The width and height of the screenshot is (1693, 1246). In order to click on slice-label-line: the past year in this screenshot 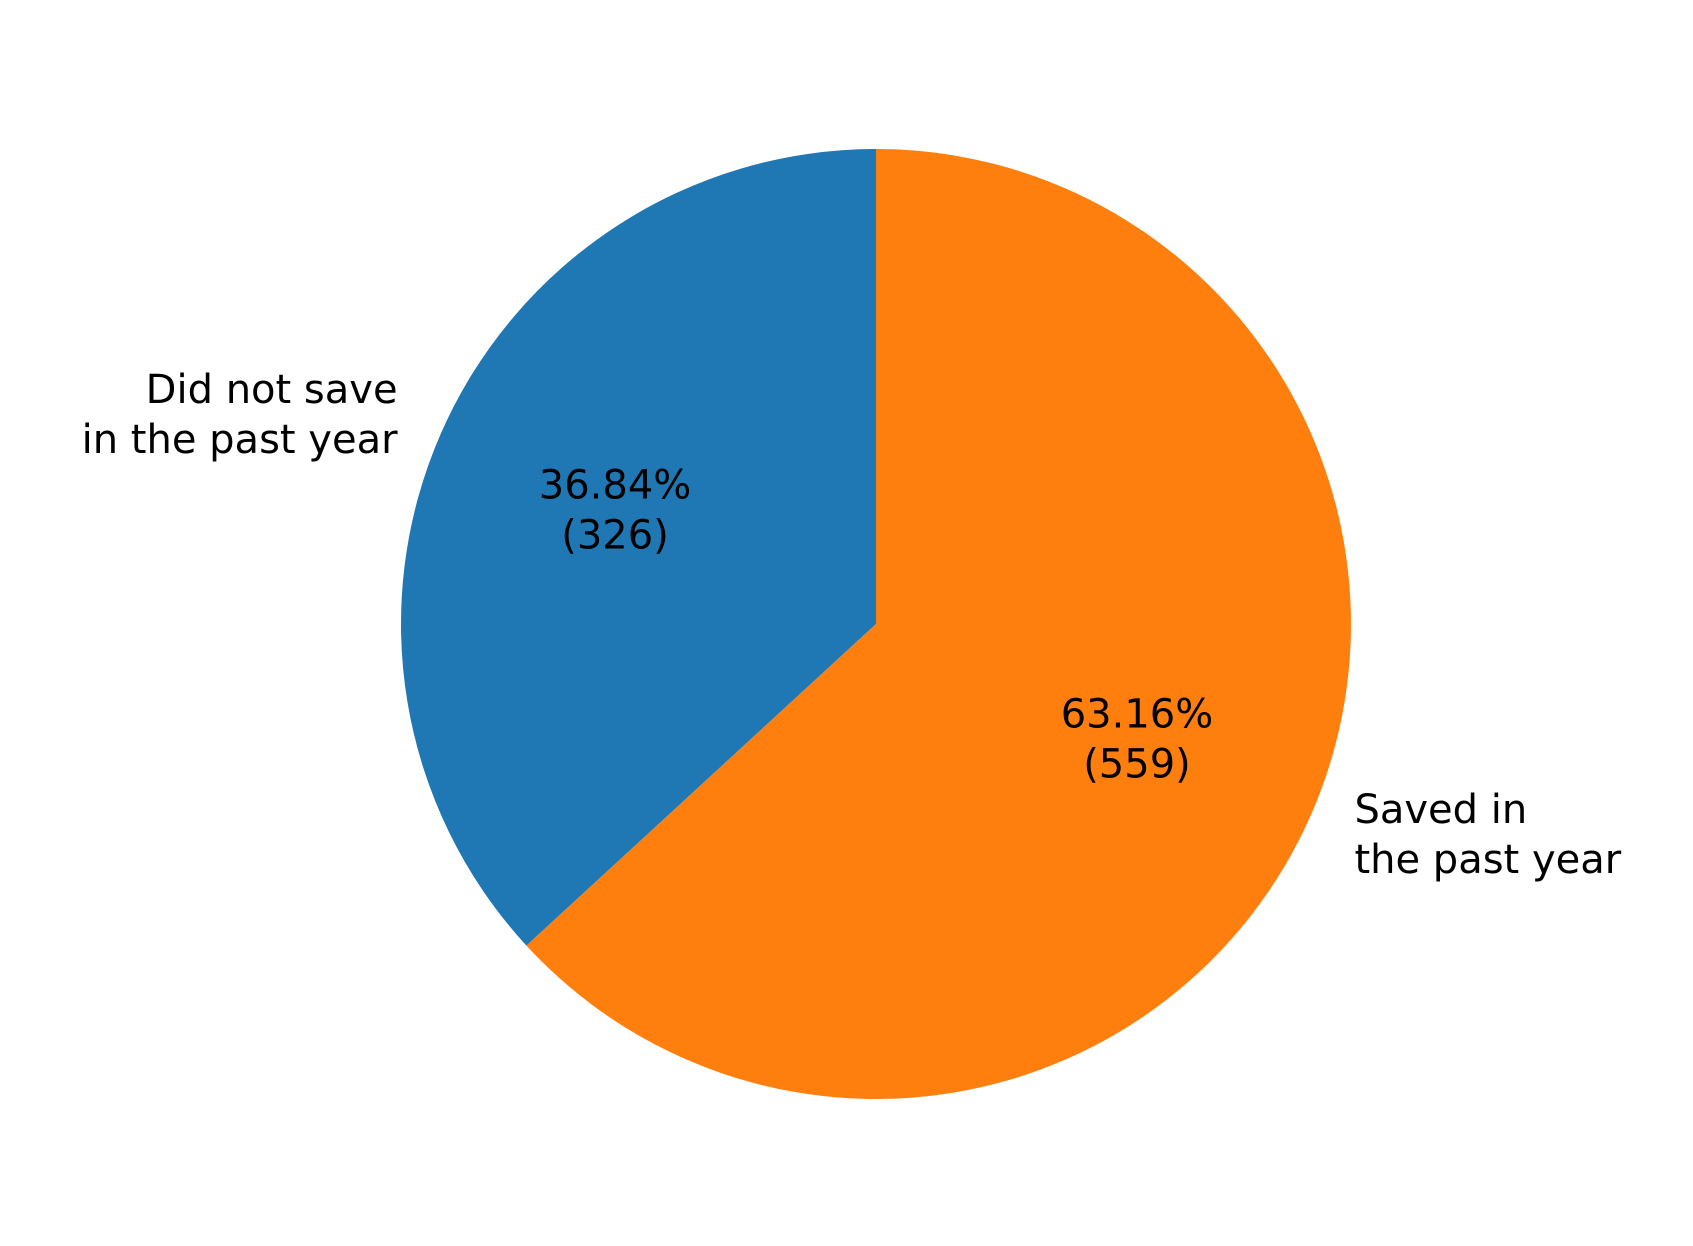, I will do `click(1487, 860)`.